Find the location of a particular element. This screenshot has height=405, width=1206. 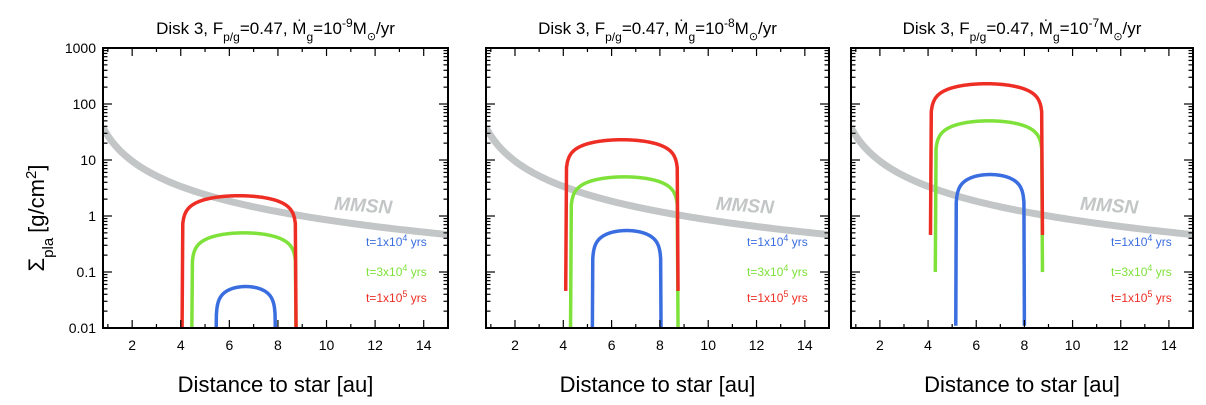

title-prefix: Disk 3, F is located at coordinates (189, 28).